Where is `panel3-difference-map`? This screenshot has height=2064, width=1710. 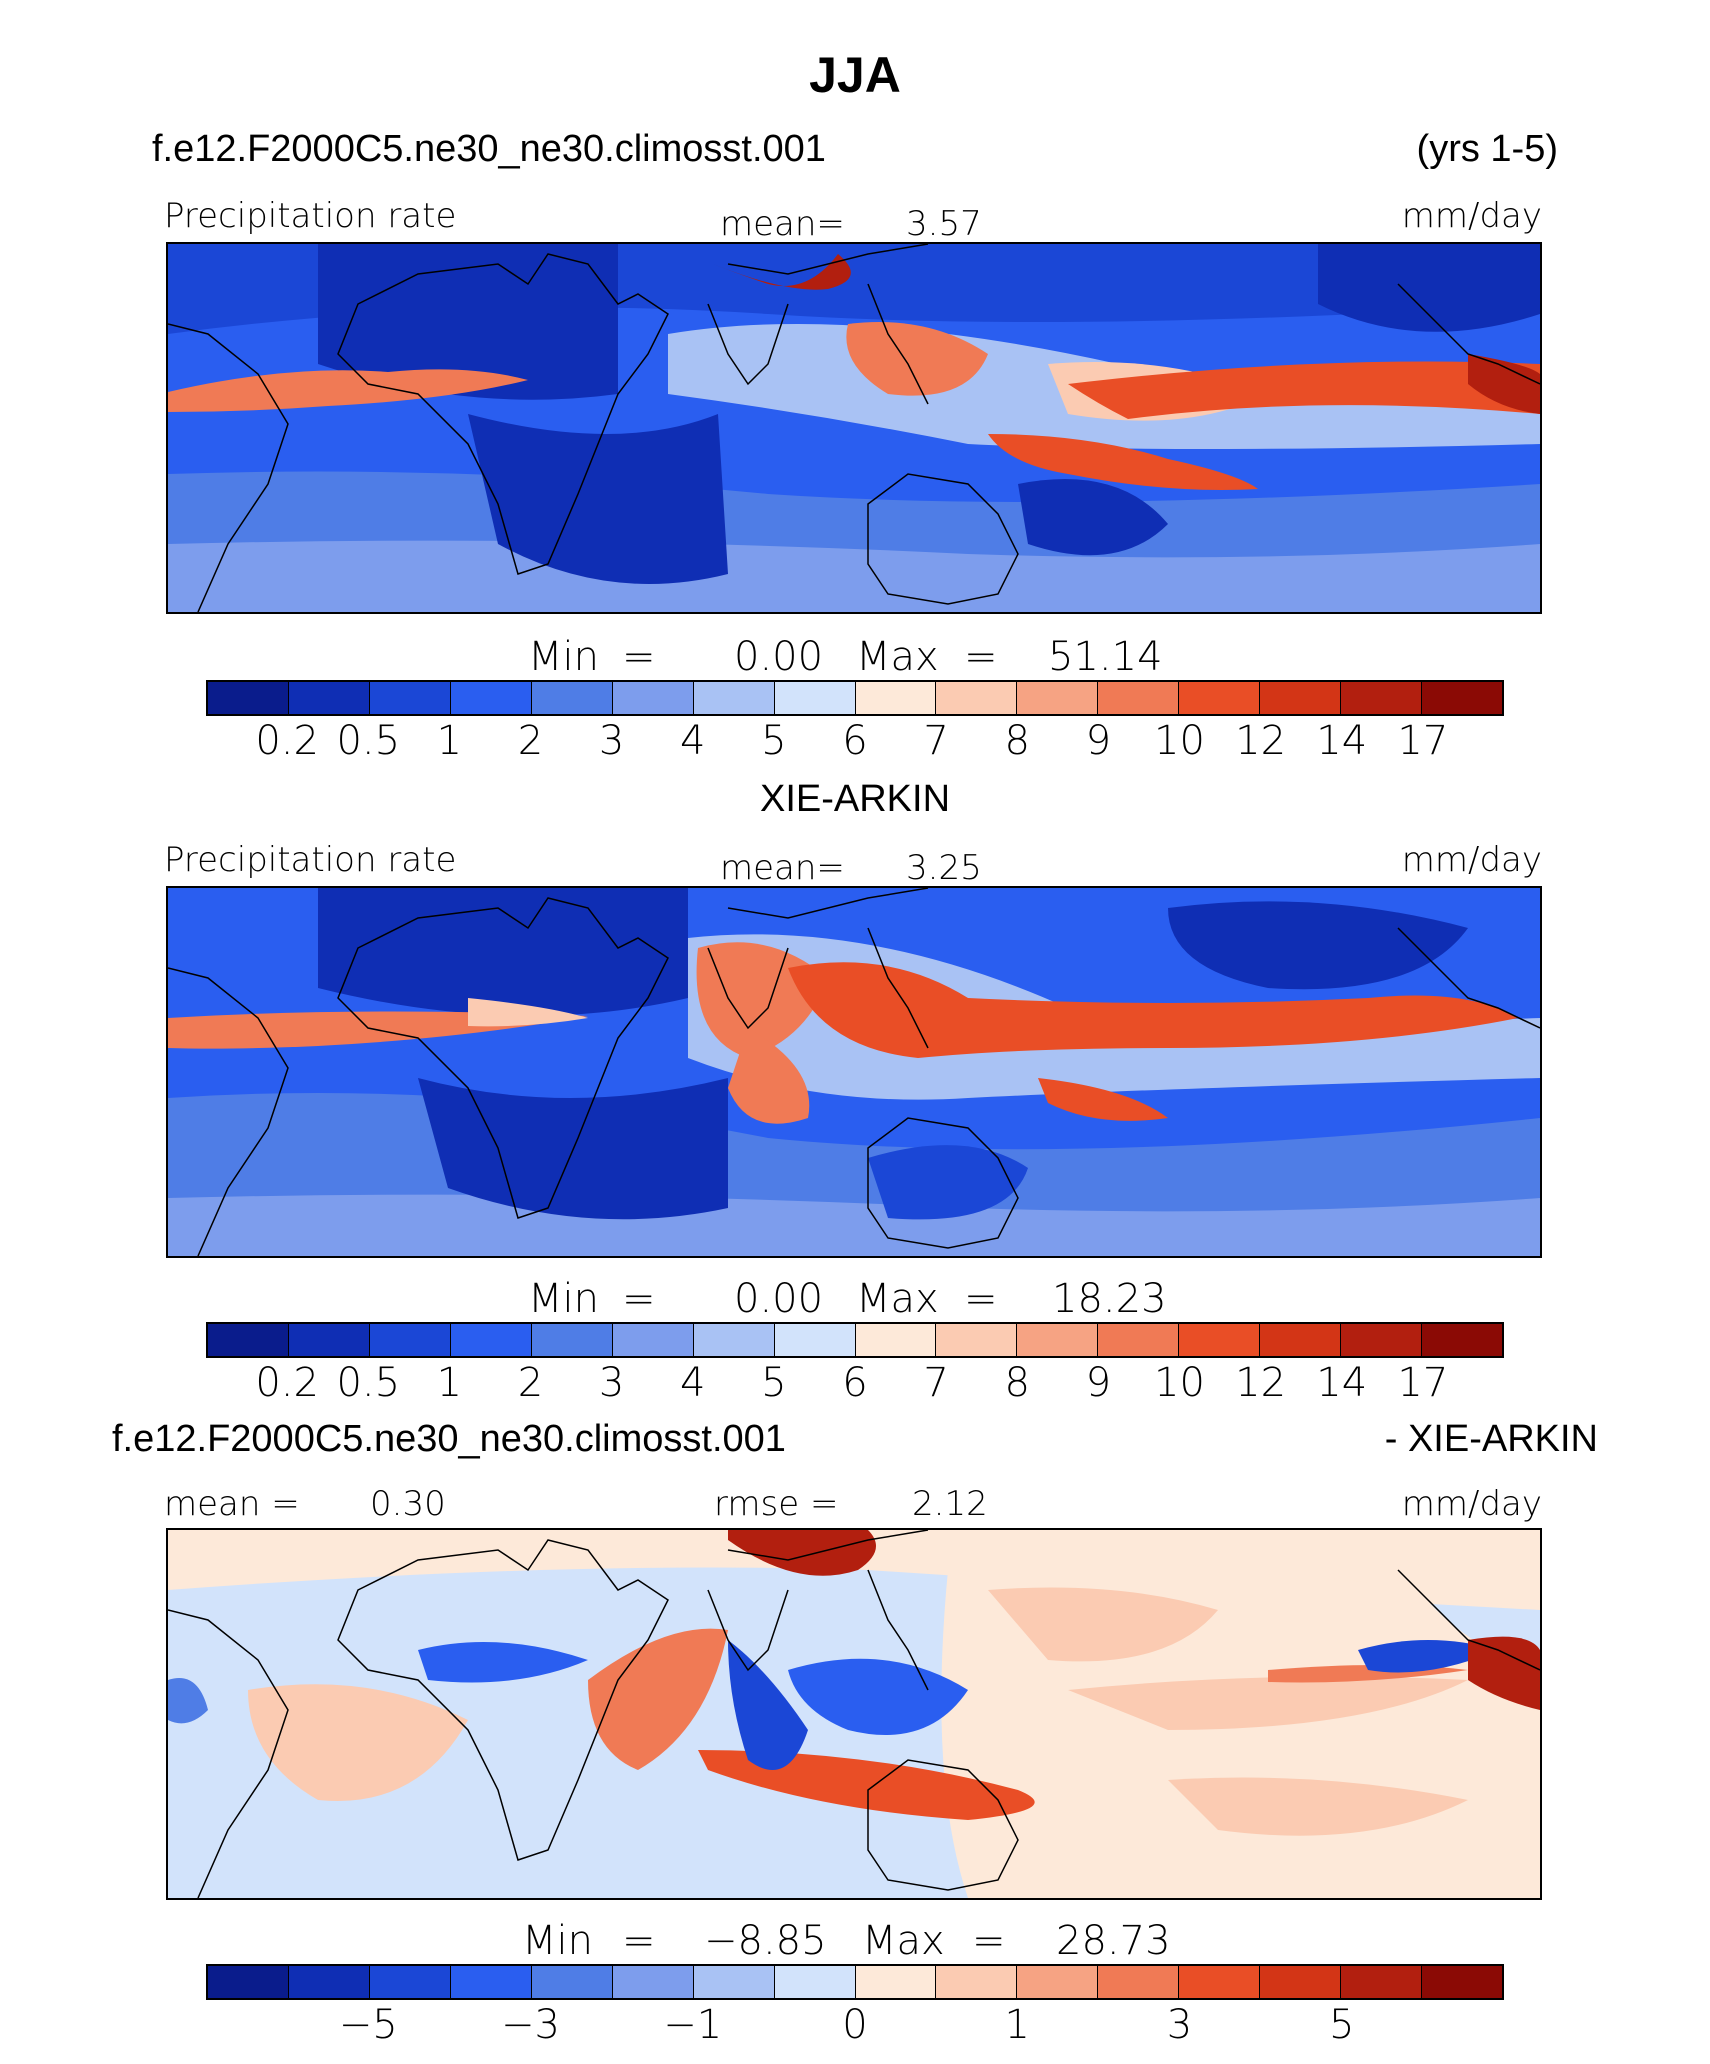 panel3-difference-map is located at coordinates (854, 1714).